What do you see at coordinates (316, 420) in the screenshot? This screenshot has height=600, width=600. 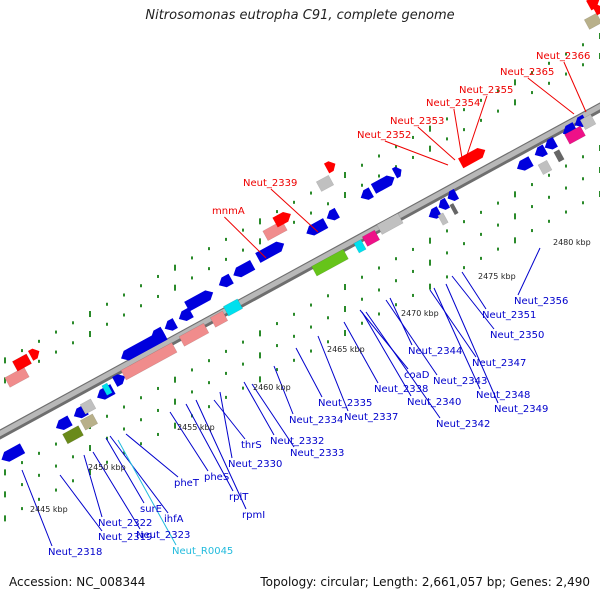 I see `bottom-label: Neut_2334` at bounding box center [316, 420].